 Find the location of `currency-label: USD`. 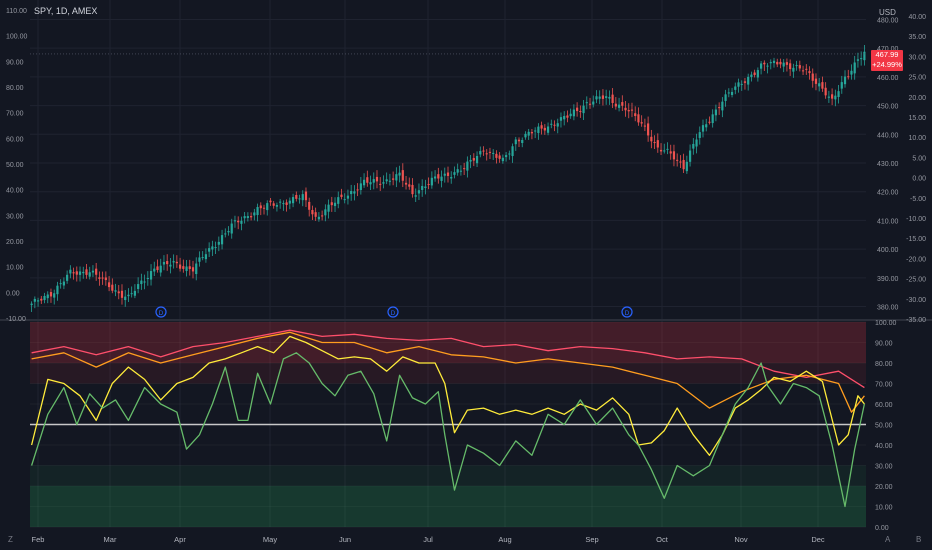

currency-label: USD is located at coordinates (887, 12).